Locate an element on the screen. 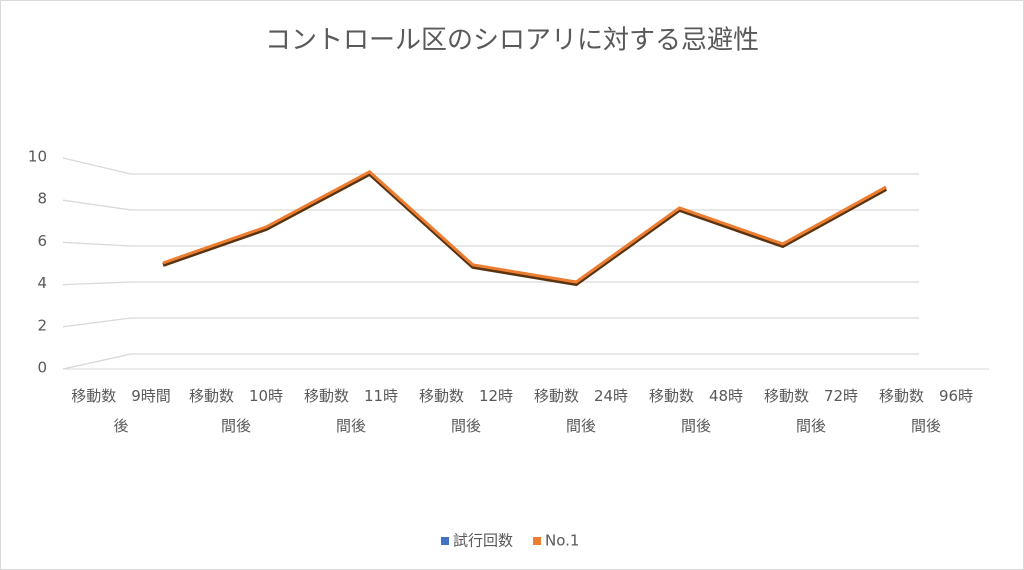  x-axis-line is located at coordinates (97, 361).